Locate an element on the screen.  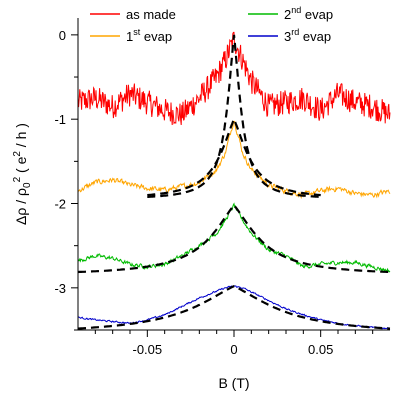
y-tick-label: -3 is located at coordinates (60, 288).